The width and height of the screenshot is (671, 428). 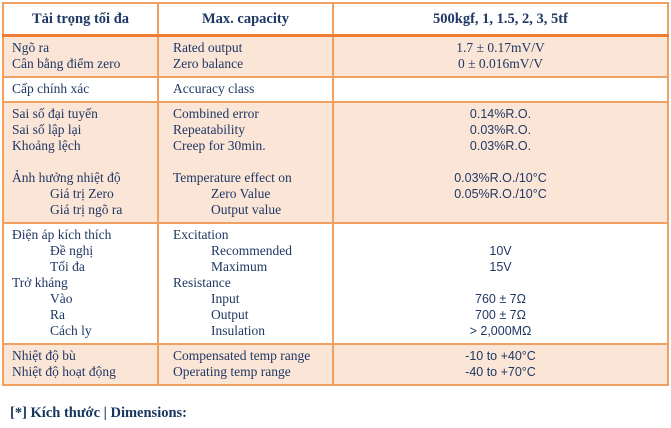 What do you see at coordinates (71, 330) in the screenshot?
I see `cell-label-vi: Cách ly` at bounding box center [71, 330].